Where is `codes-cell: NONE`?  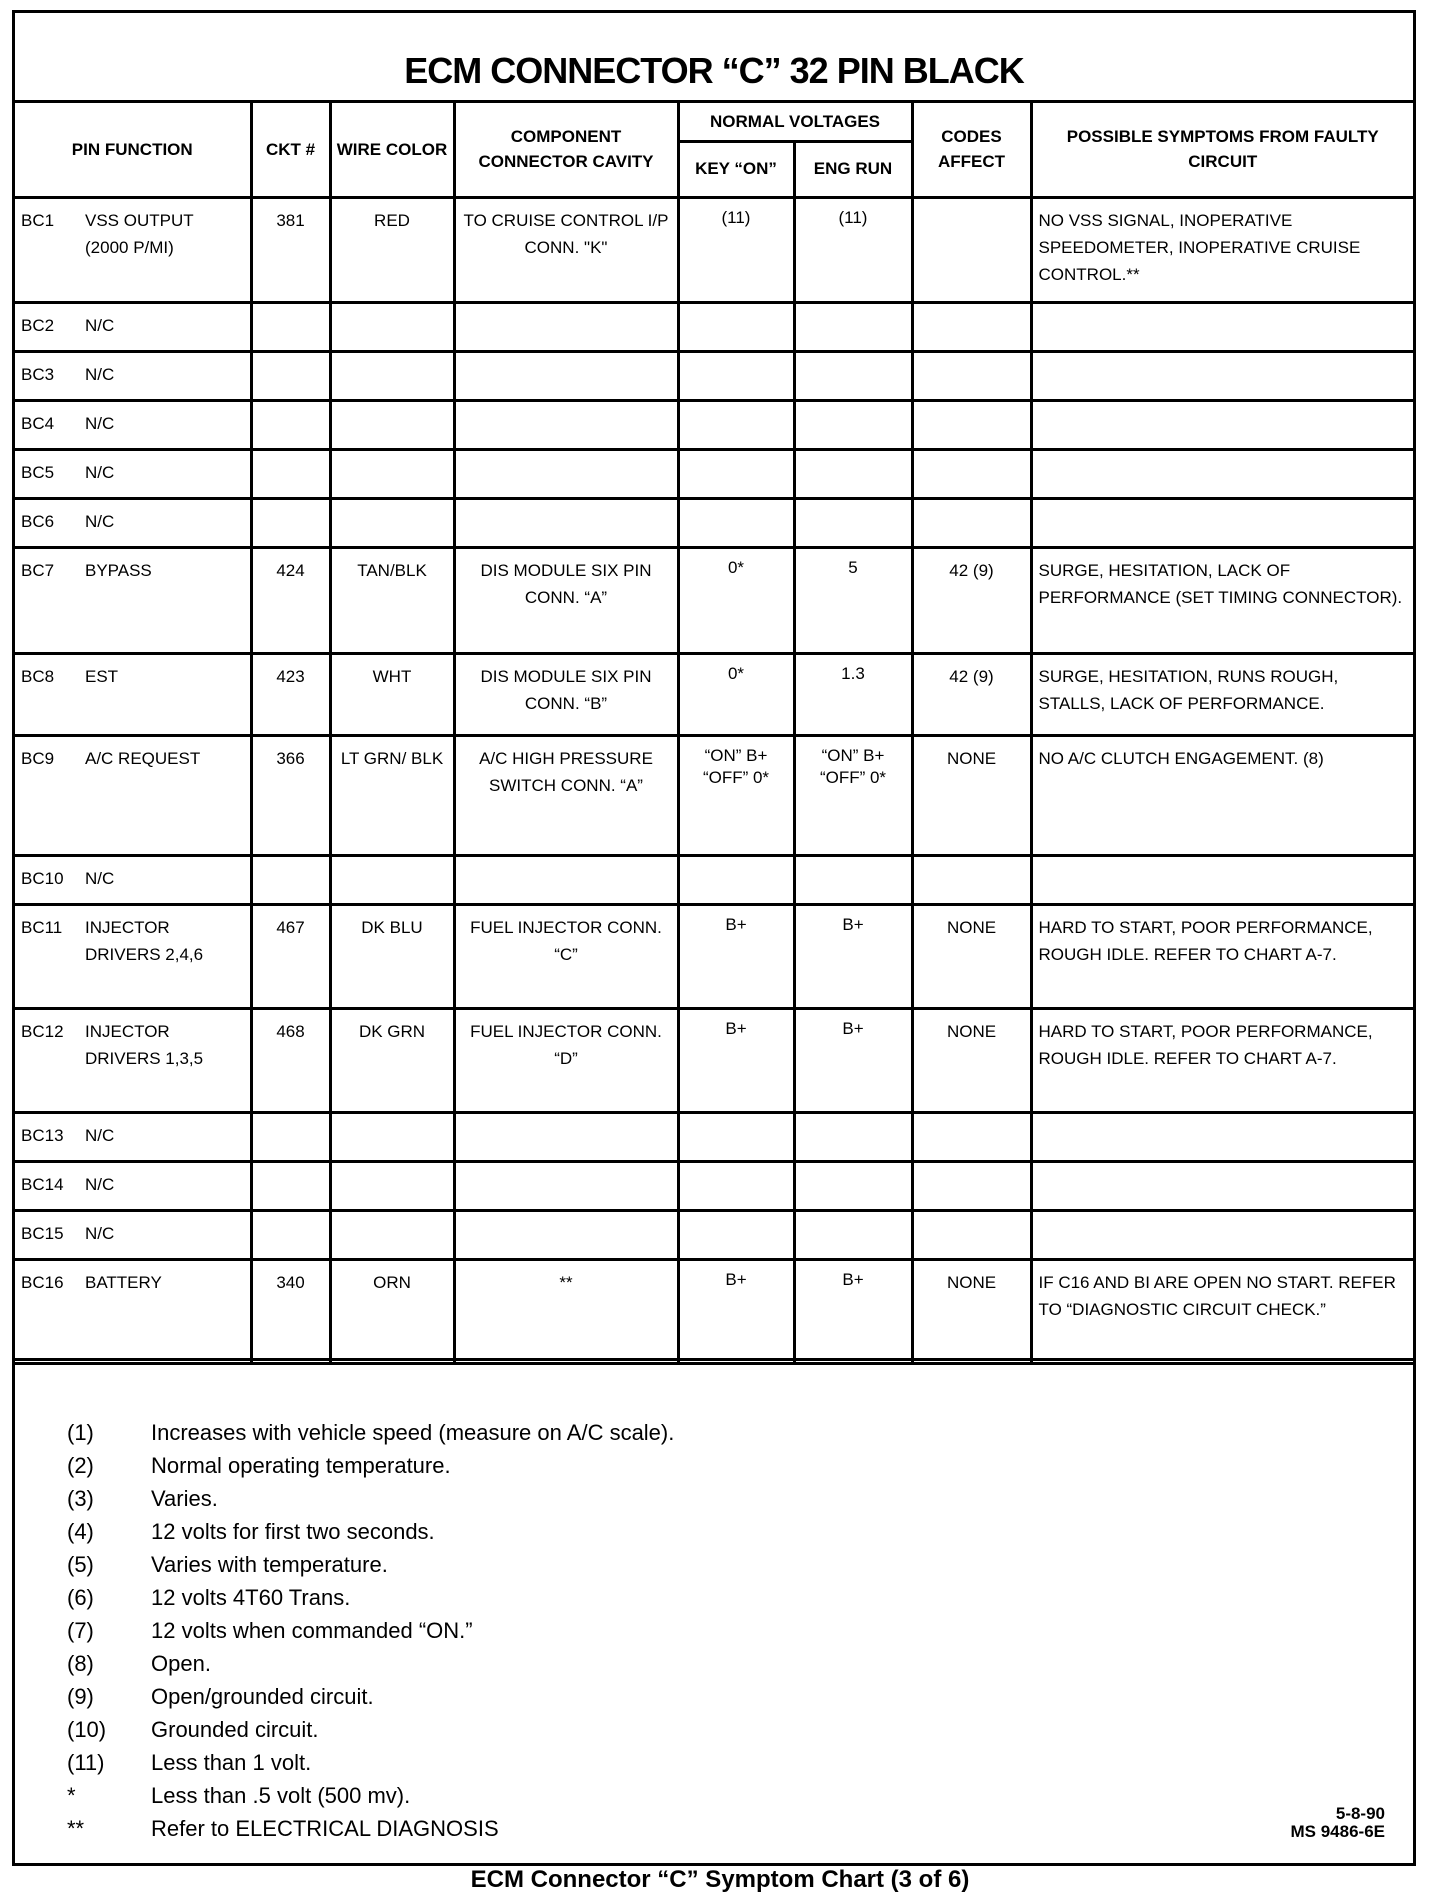
codes-cell: NONE is located at coordinates (971, 956).